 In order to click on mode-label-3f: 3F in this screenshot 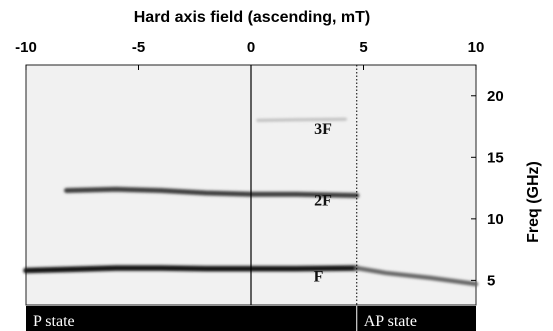, I will do `click(323, 129)`.